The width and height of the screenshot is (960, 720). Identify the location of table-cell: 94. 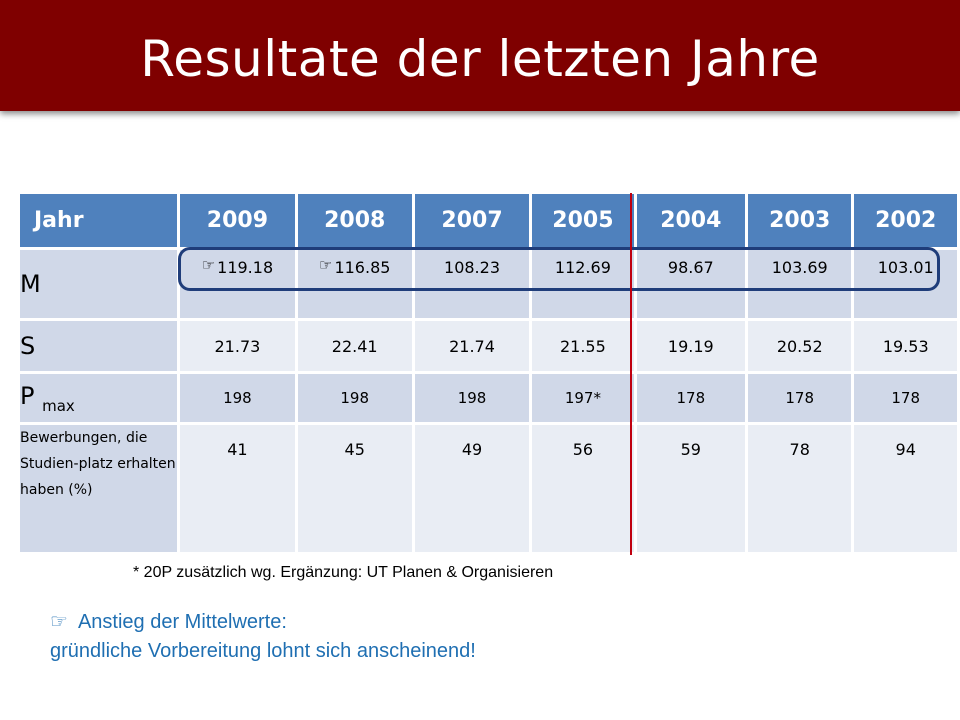
(905, 488).